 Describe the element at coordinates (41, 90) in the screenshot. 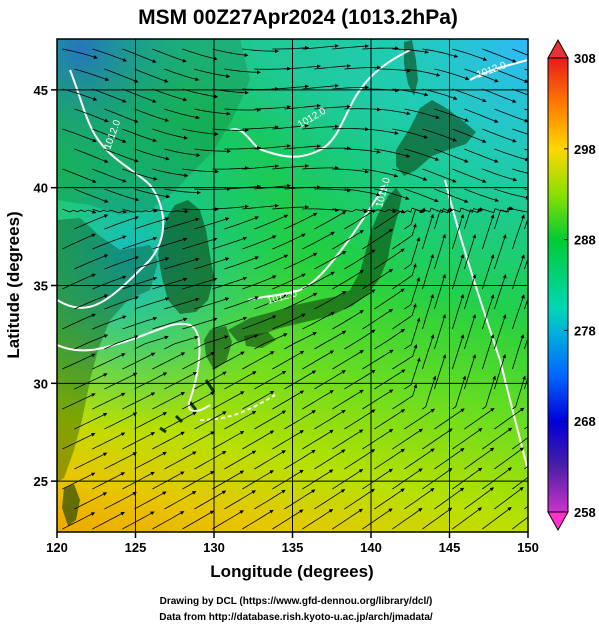

I see `y-tick-label: 45` at that location.